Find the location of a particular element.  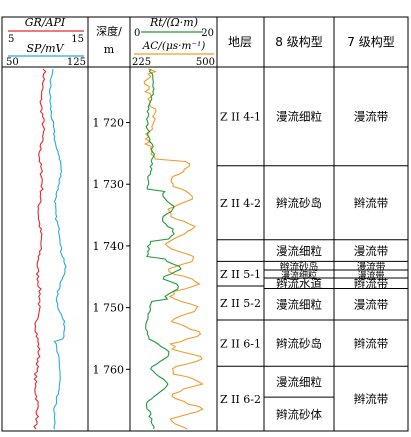

rt-ac-header: Rt/(Ω·m) 0 20 AC/(μs·m⁻¹) 225 500 is located at coordinates (173, 42).